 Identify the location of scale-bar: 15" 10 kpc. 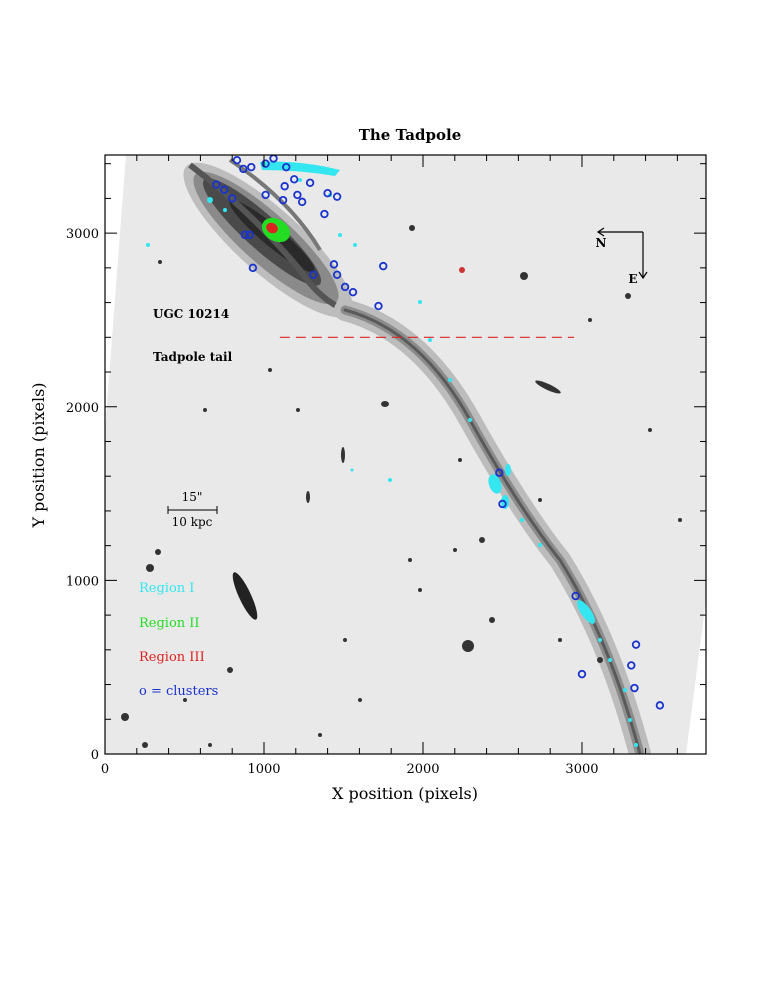
(192, 509).